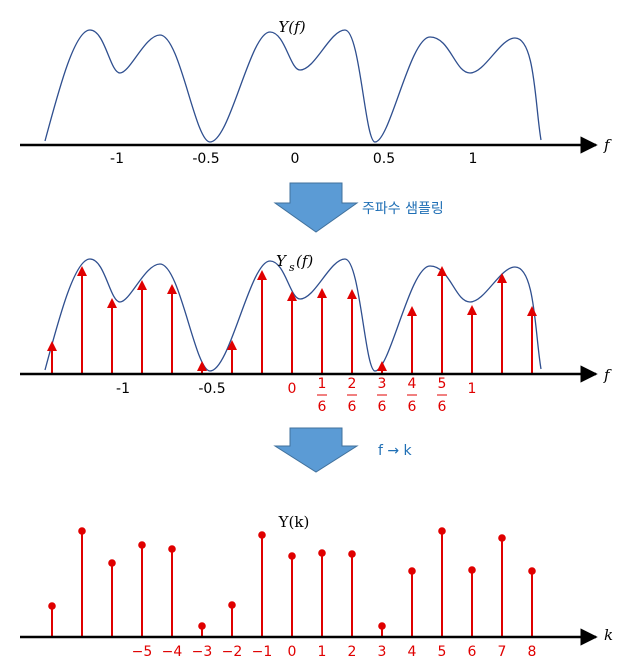  I want to click on fraction-numerator: 5, so click(442, 384).